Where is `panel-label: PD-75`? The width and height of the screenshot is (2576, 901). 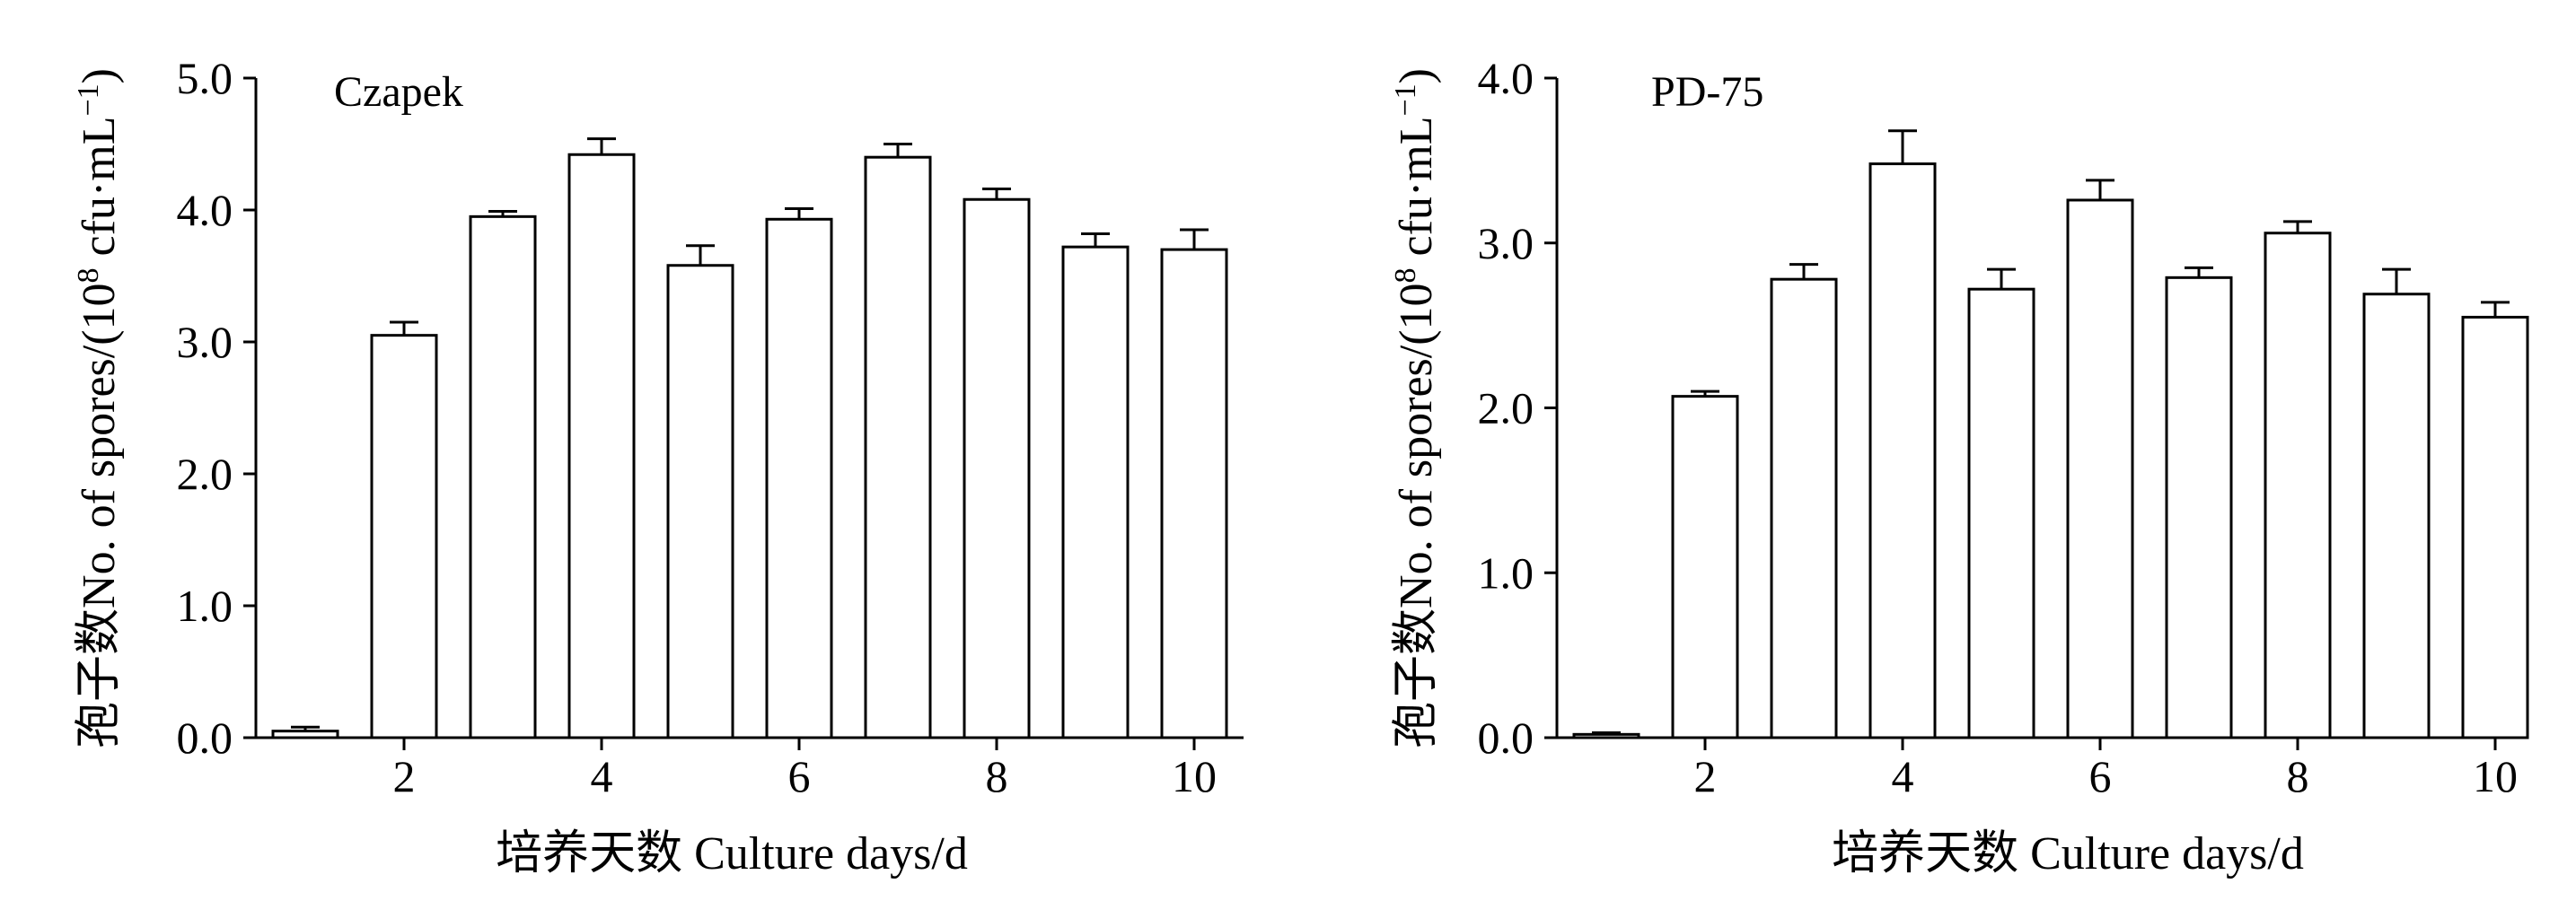
panel-label: PD-75 is located at coordinates (1707, 92).